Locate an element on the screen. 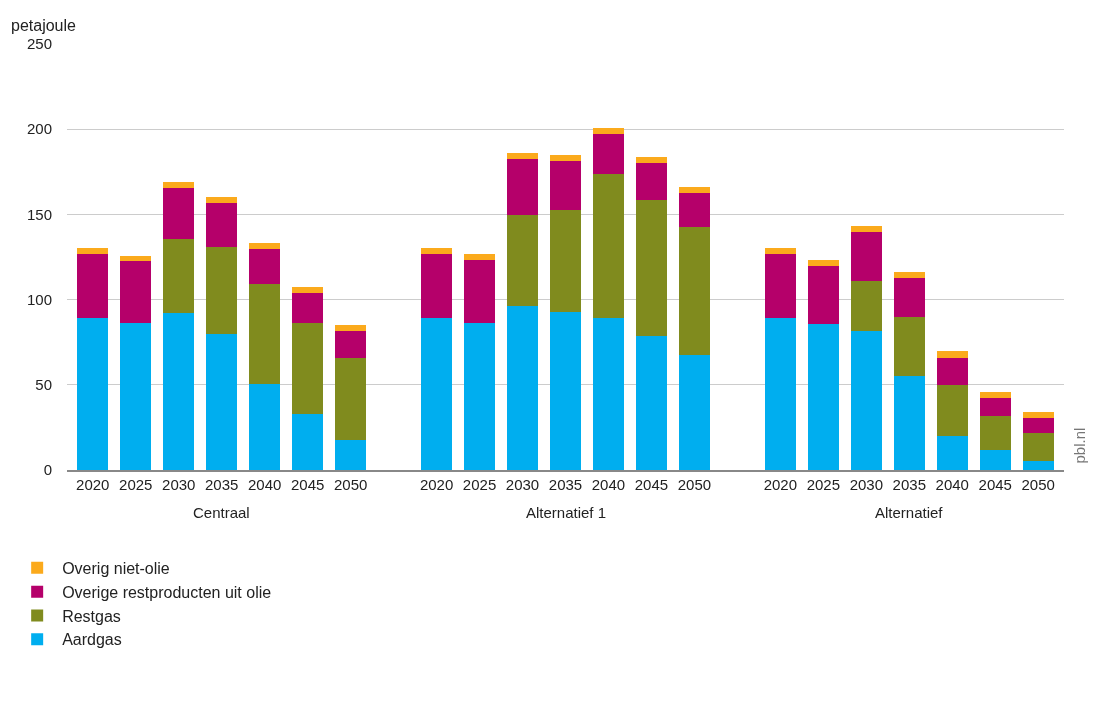  text: Alternatief 1 is located at coordinates (566, 512).